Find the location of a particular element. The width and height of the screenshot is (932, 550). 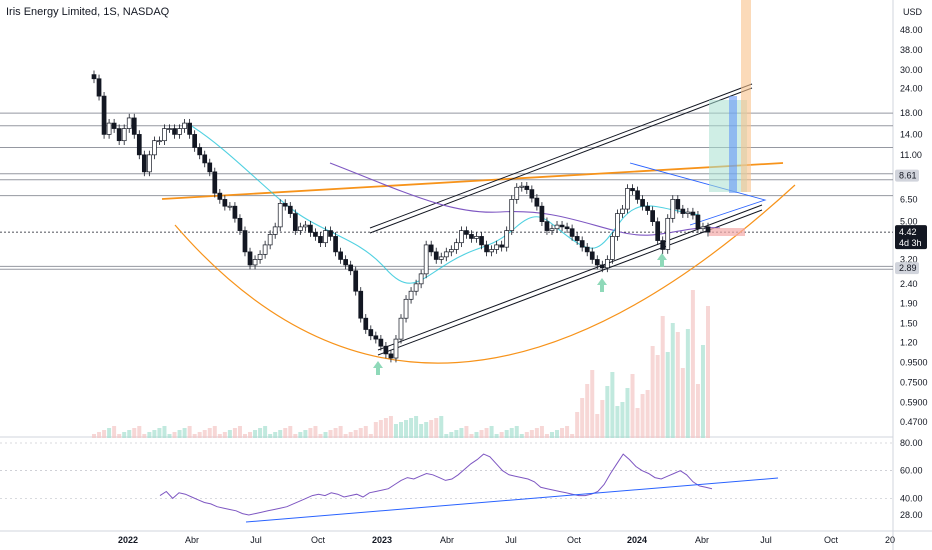

date-tick-label: Oct is located at coordinates (831, 540).